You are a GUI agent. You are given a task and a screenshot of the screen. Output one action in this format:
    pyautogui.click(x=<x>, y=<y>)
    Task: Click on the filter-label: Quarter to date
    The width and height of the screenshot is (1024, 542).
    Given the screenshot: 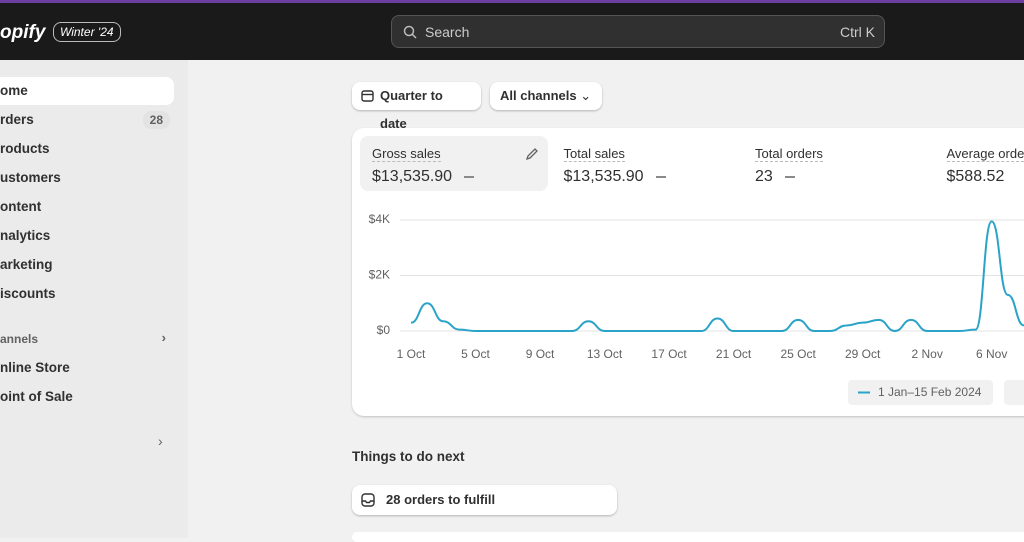 What is the action you would take?
    pyautogui.click(x=411, y=109)
    